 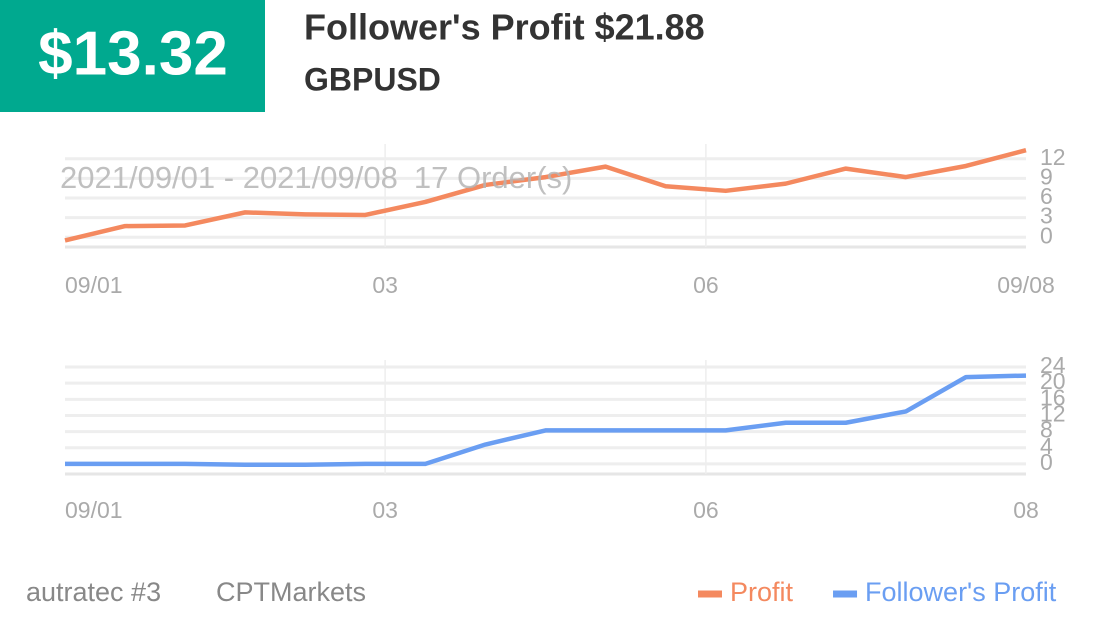 I want to click on legend: Profit Follower's Profit, so click(x=877, y=592).